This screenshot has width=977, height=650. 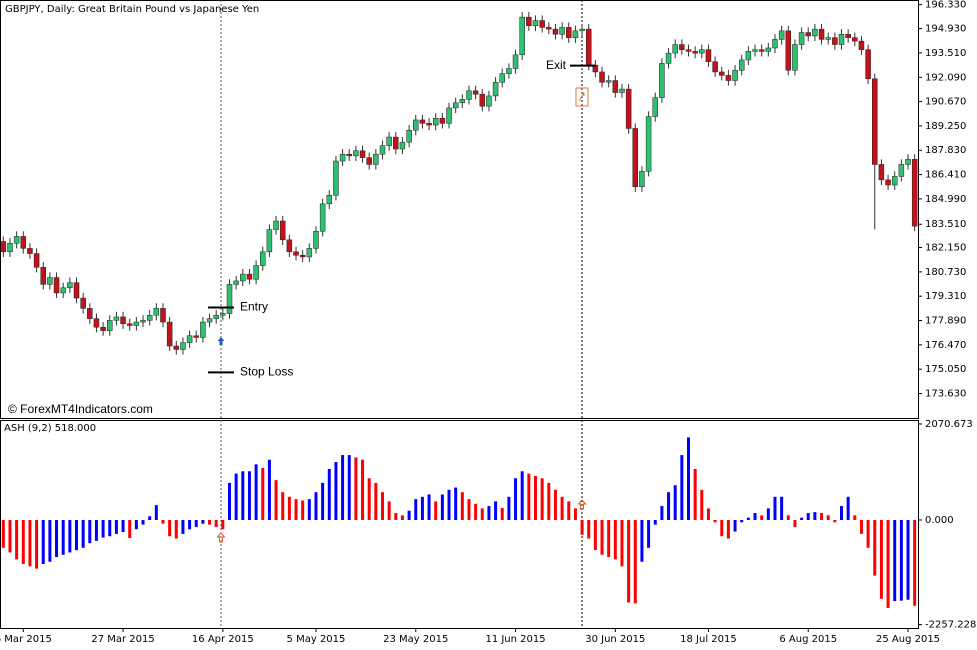 What do you see at coordinates (415, 639) in the screenshot?
I see `x-tick-label: 23 May 2015` at bounding box center [415, 639].